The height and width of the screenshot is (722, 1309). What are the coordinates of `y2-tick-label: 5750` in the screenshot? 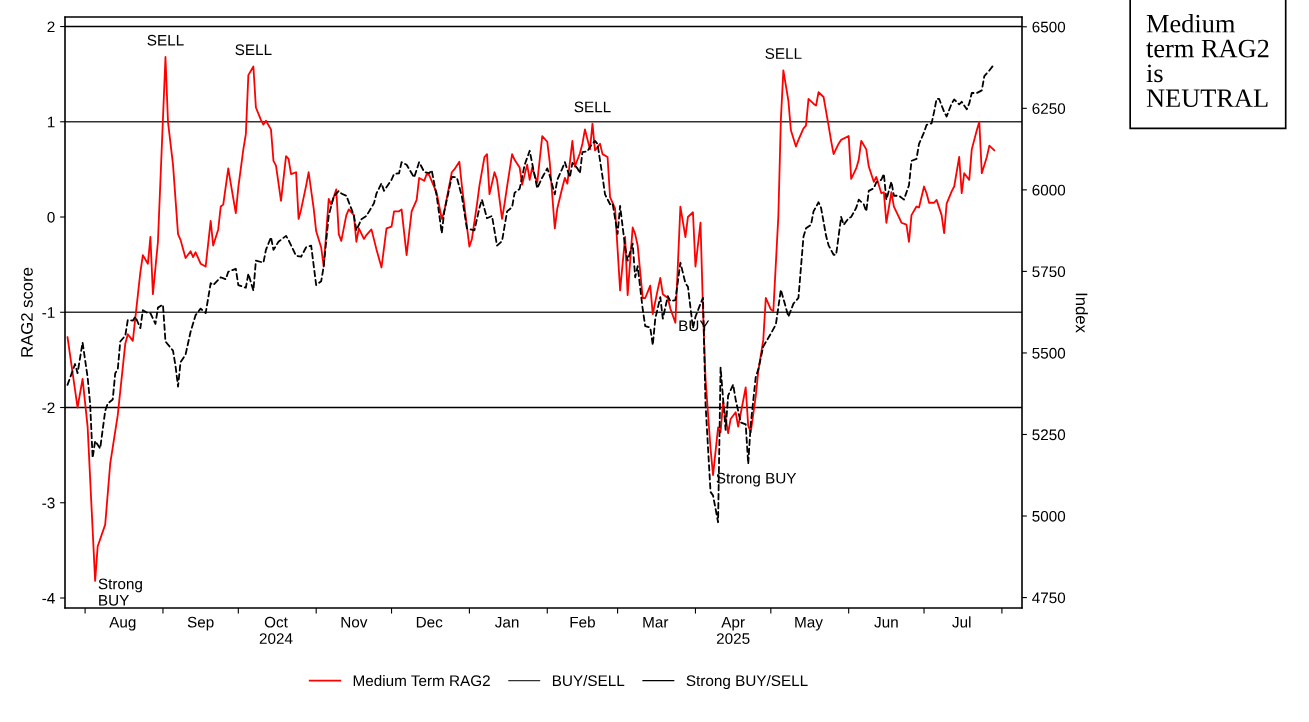 It's located at (1049, 272).